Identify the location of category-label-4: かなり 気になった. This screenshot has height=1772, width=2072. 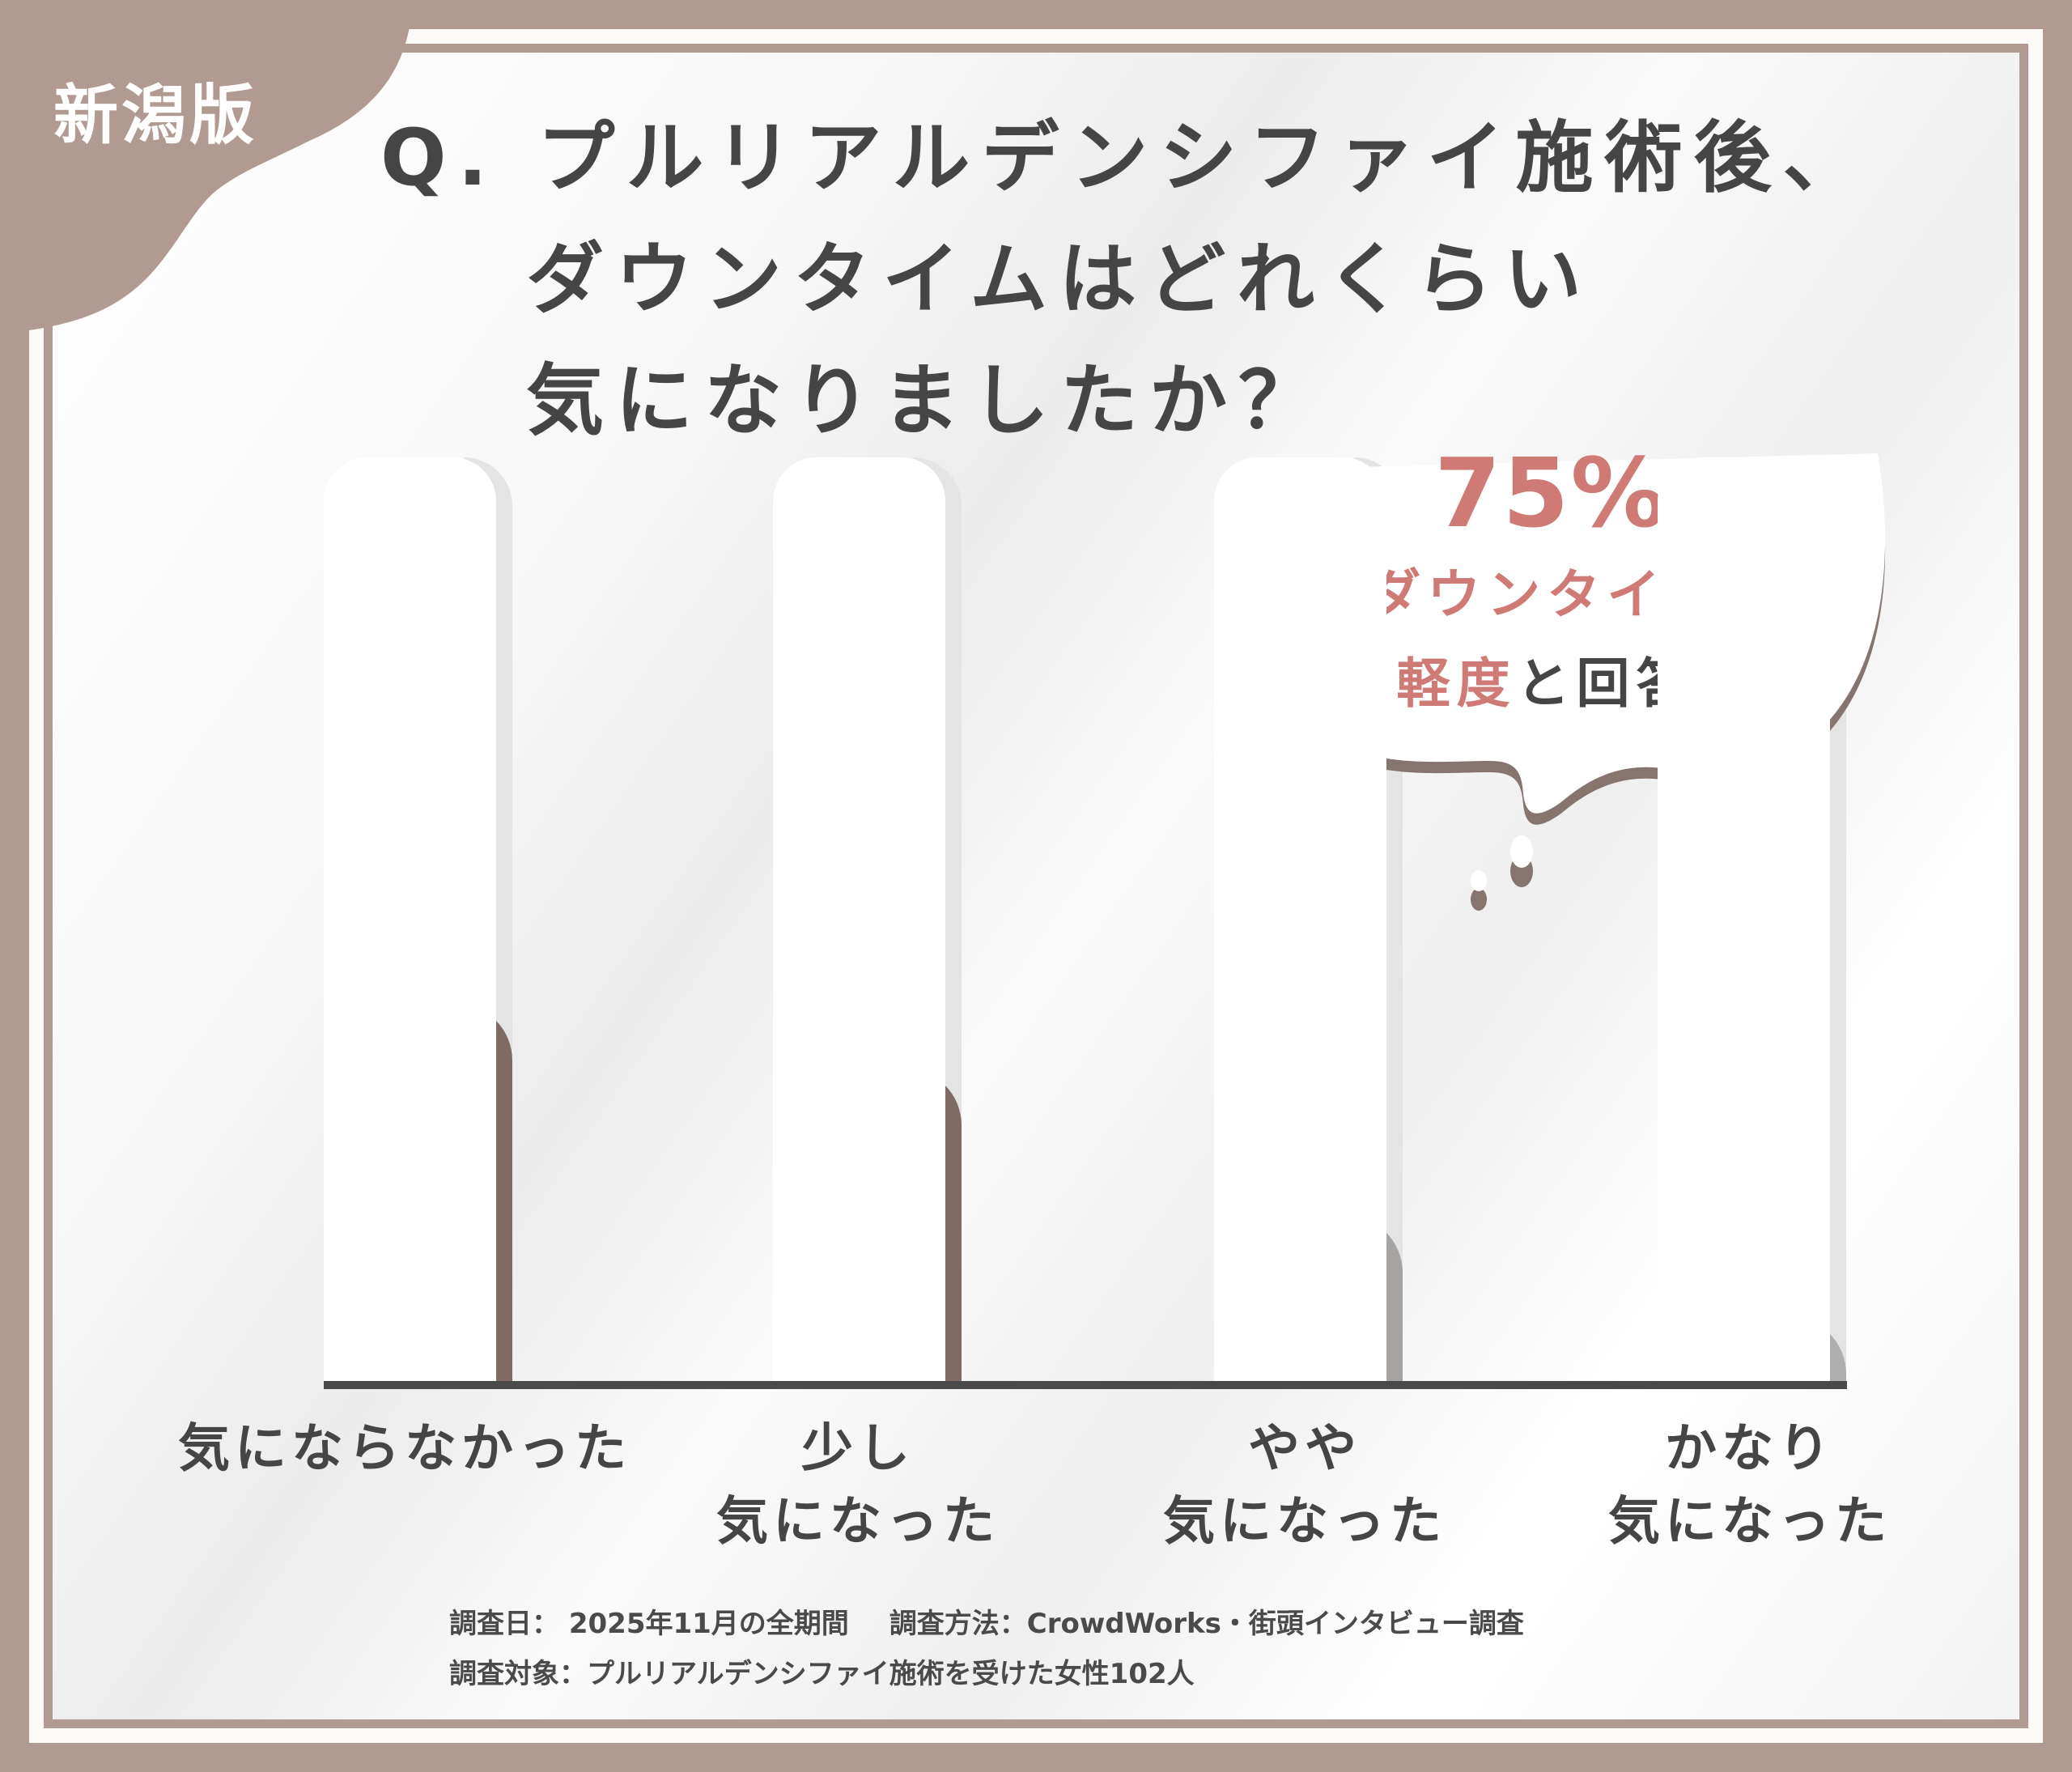
(1750, 1486).